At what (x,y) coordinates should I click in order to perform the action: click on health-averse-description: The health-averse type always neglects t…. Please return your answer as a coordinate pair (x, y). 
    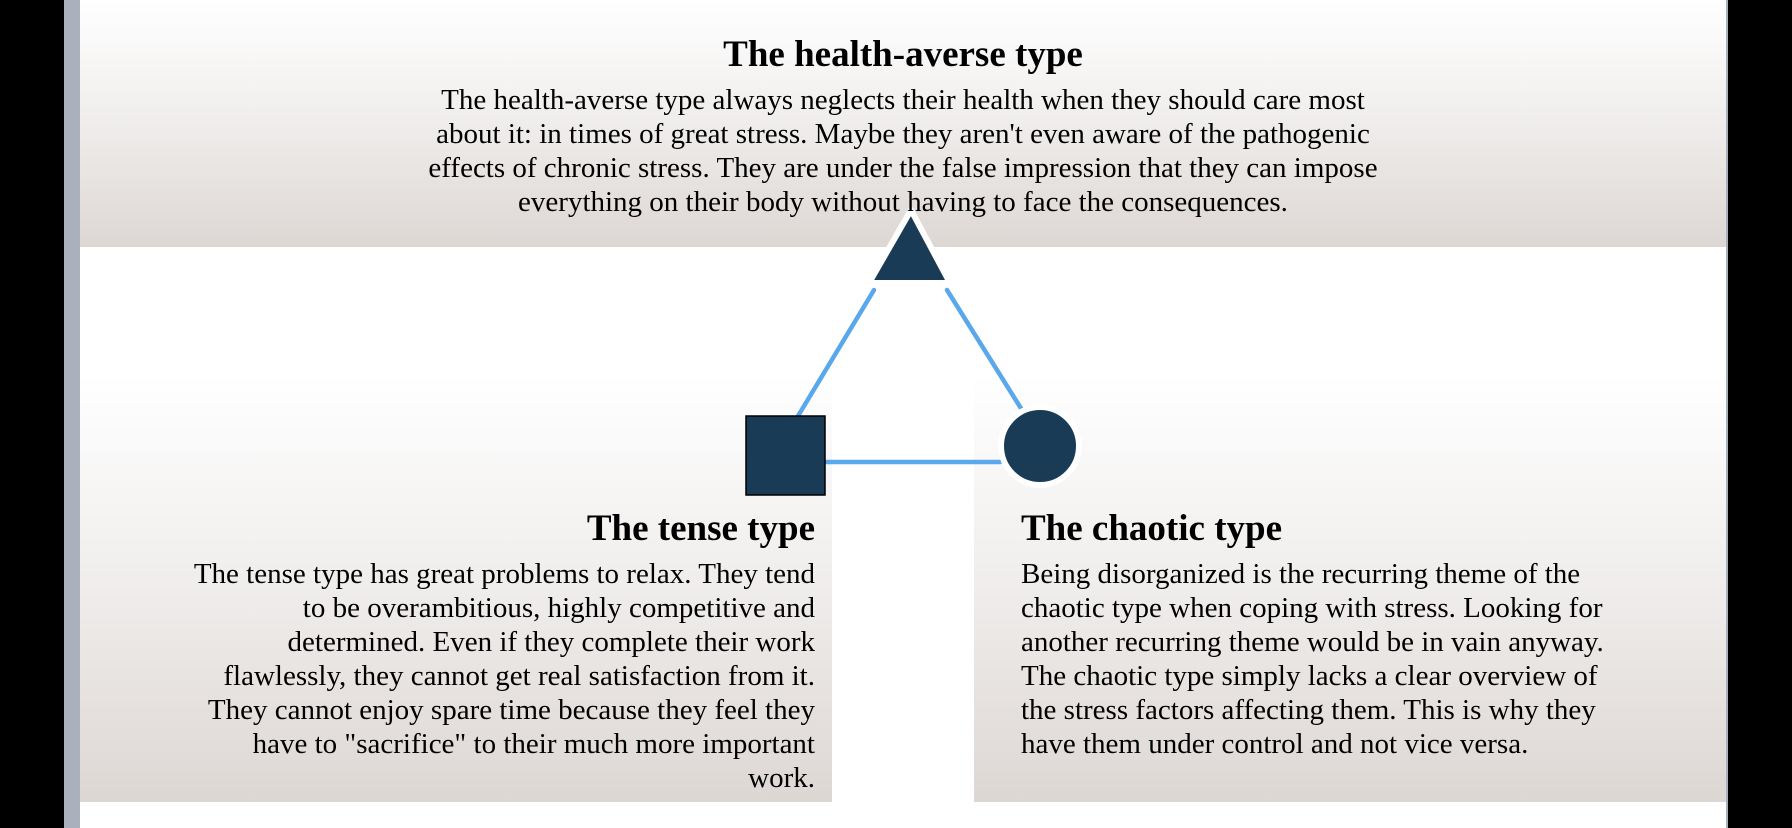
    Looking at the image, I should click on (903, 151).